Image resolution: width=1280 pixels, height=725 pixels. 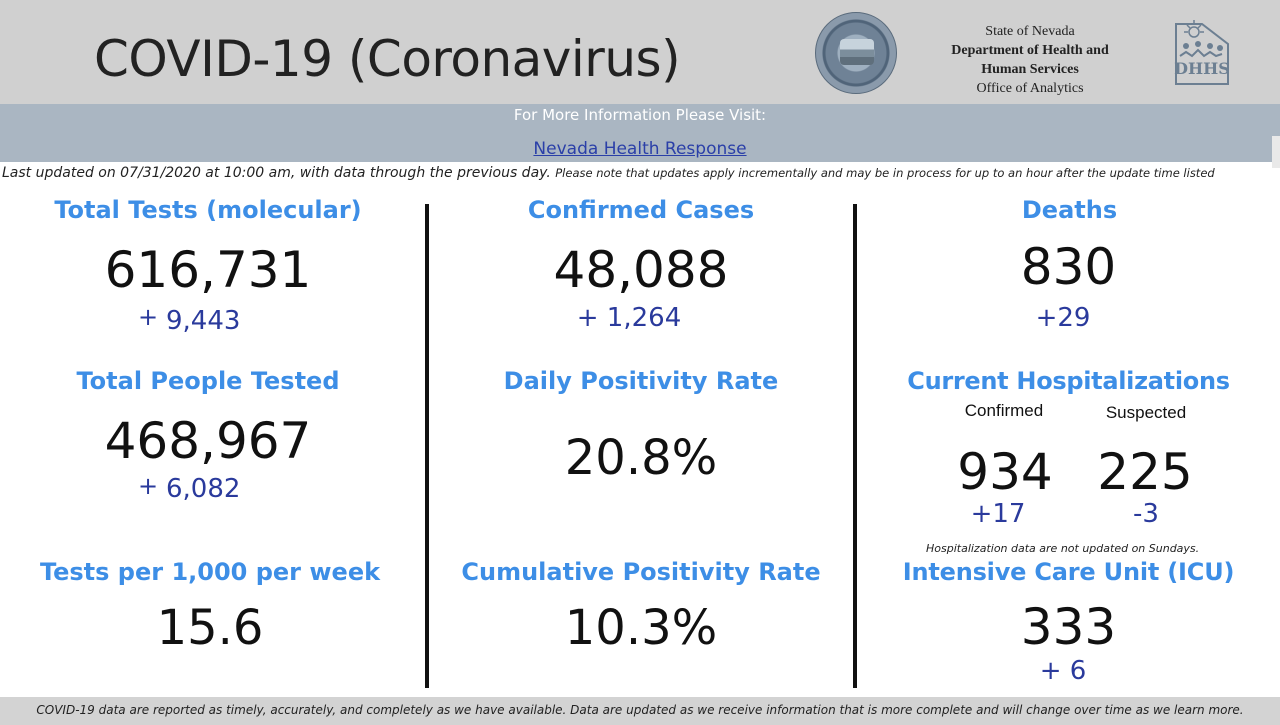 I want to click on hosp-confirmed-value: 934, so click(x=1005, y=472).